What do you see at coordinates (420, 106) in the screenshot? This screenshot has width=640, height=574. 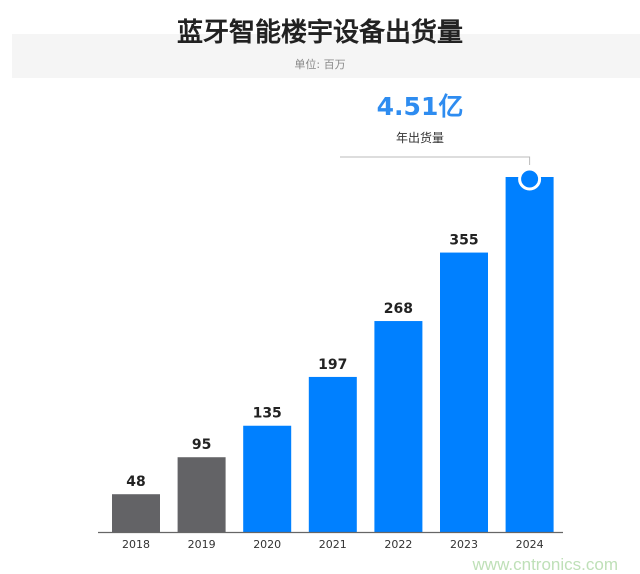 I see `annotation-value: 4.51亿` at bounding box center [420, 106].